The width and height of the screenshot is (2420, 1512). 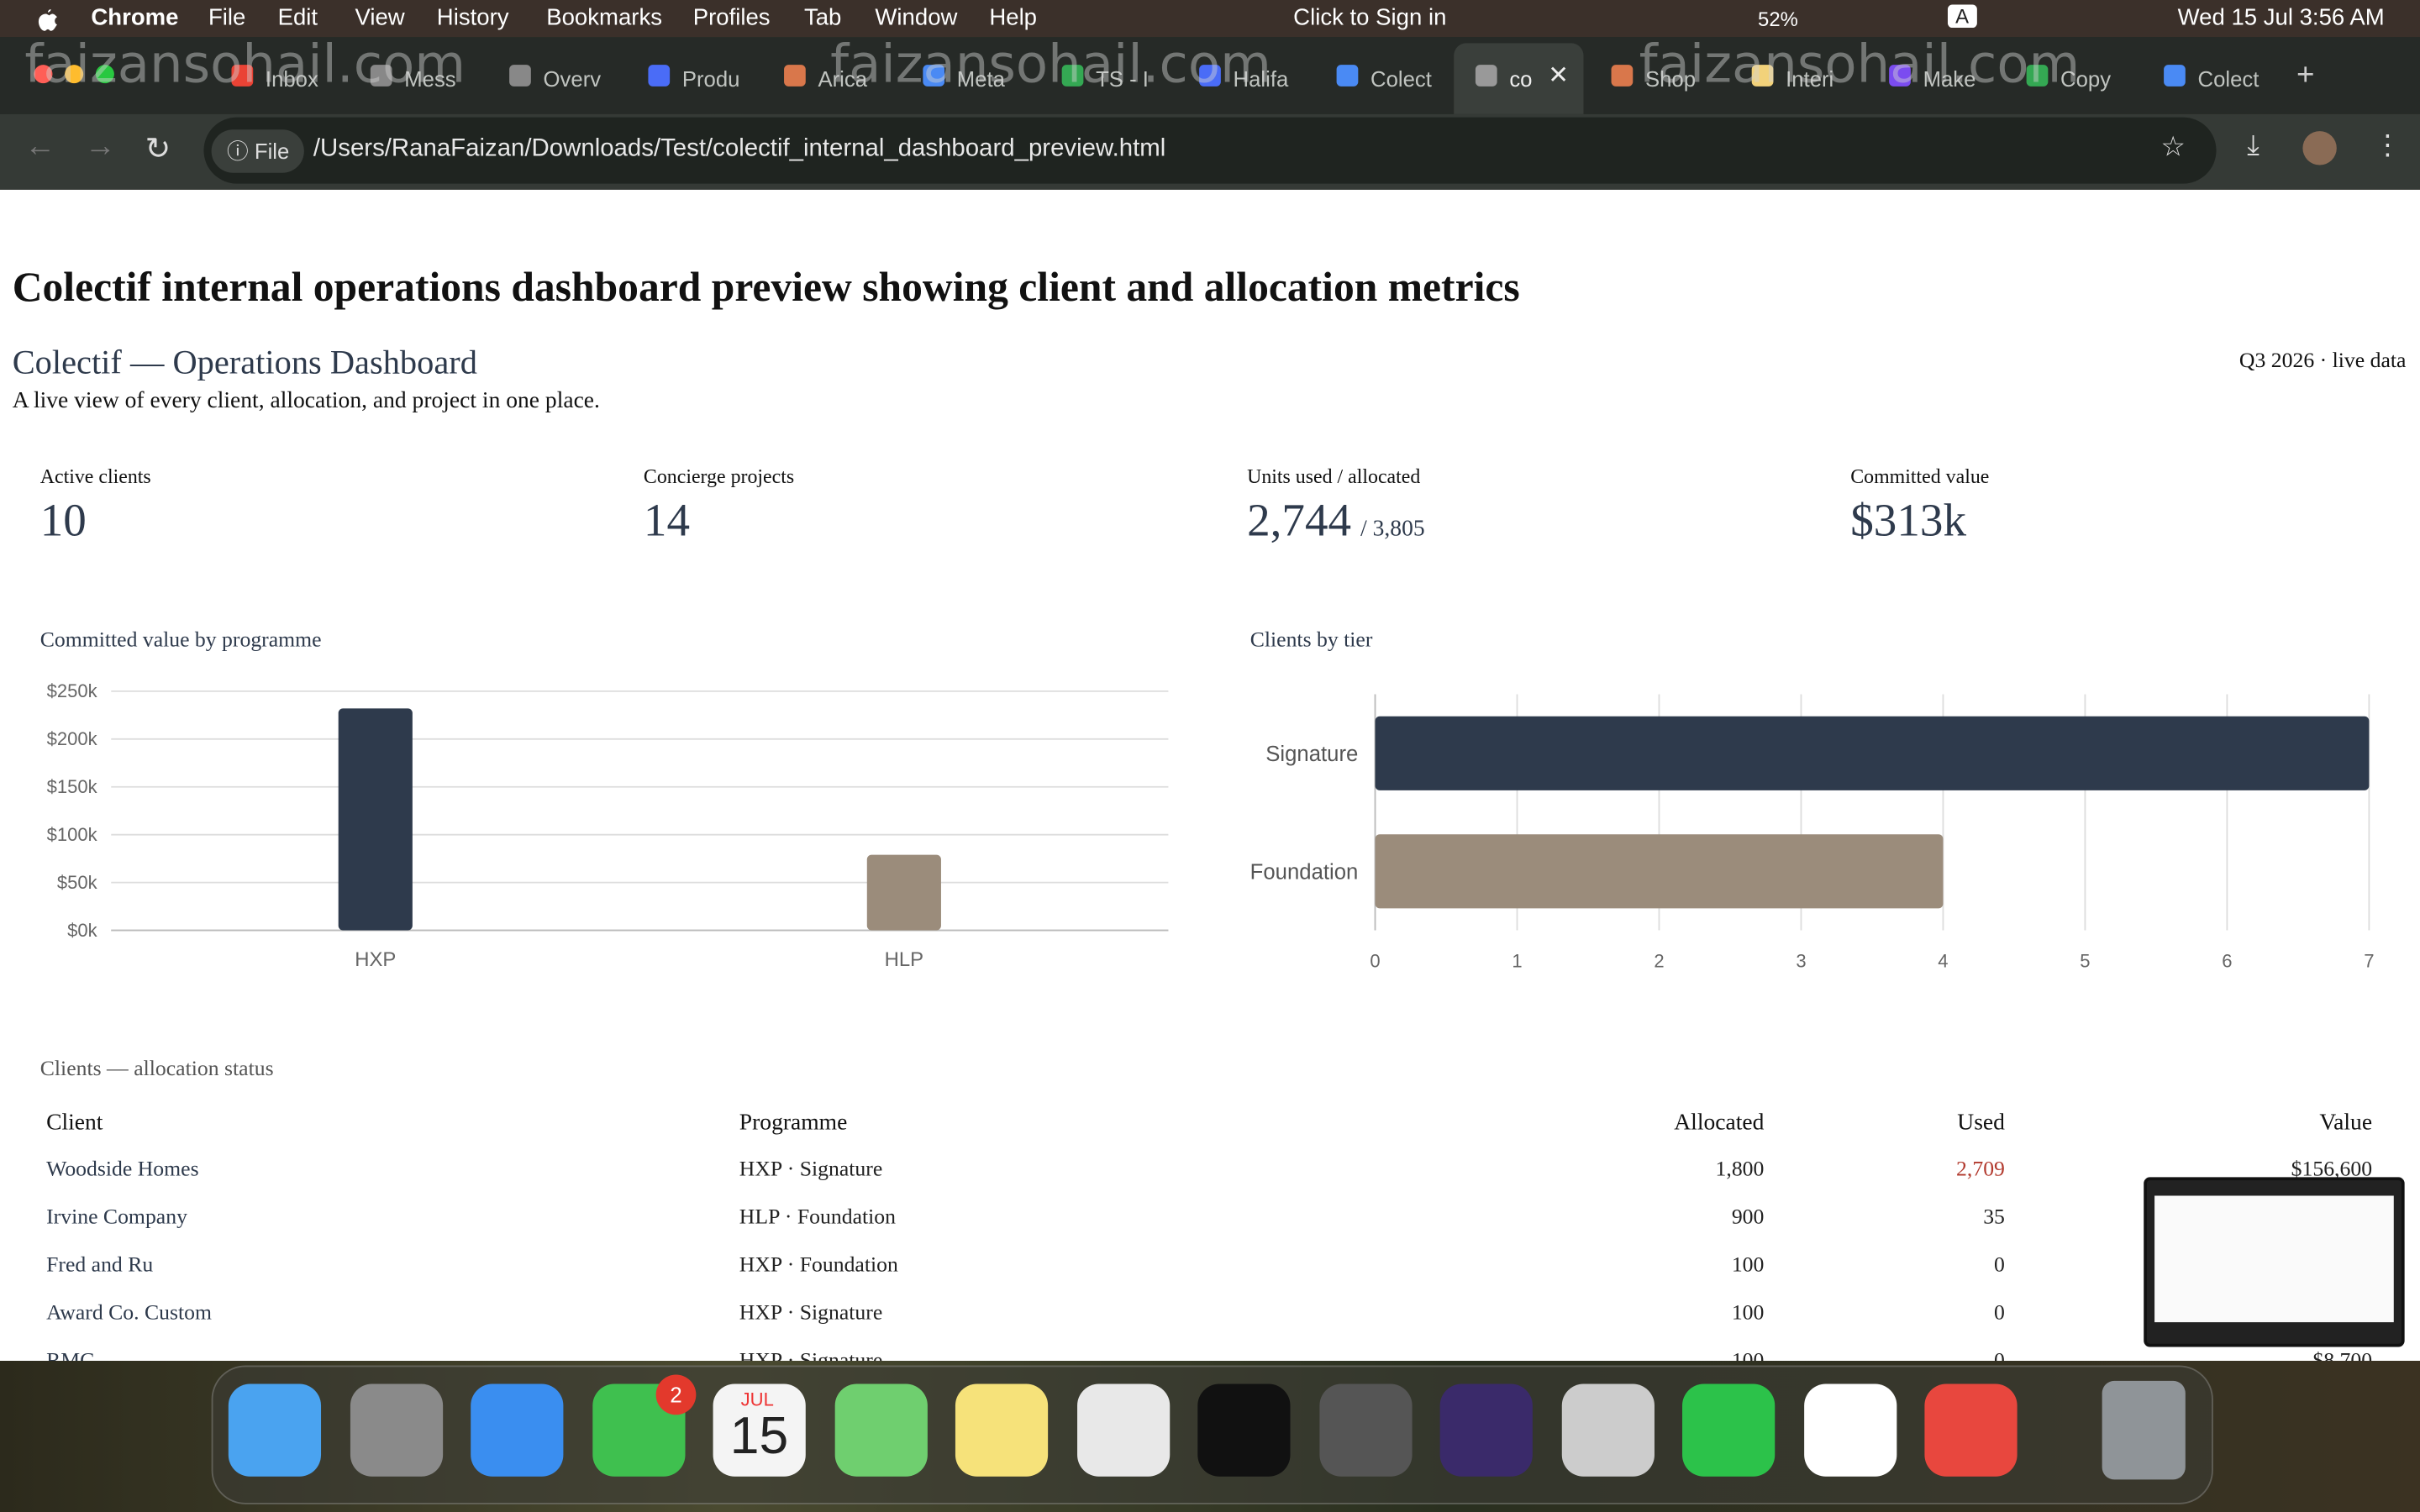 I want to click on tab-title: co, so click(x=1521, y=79).